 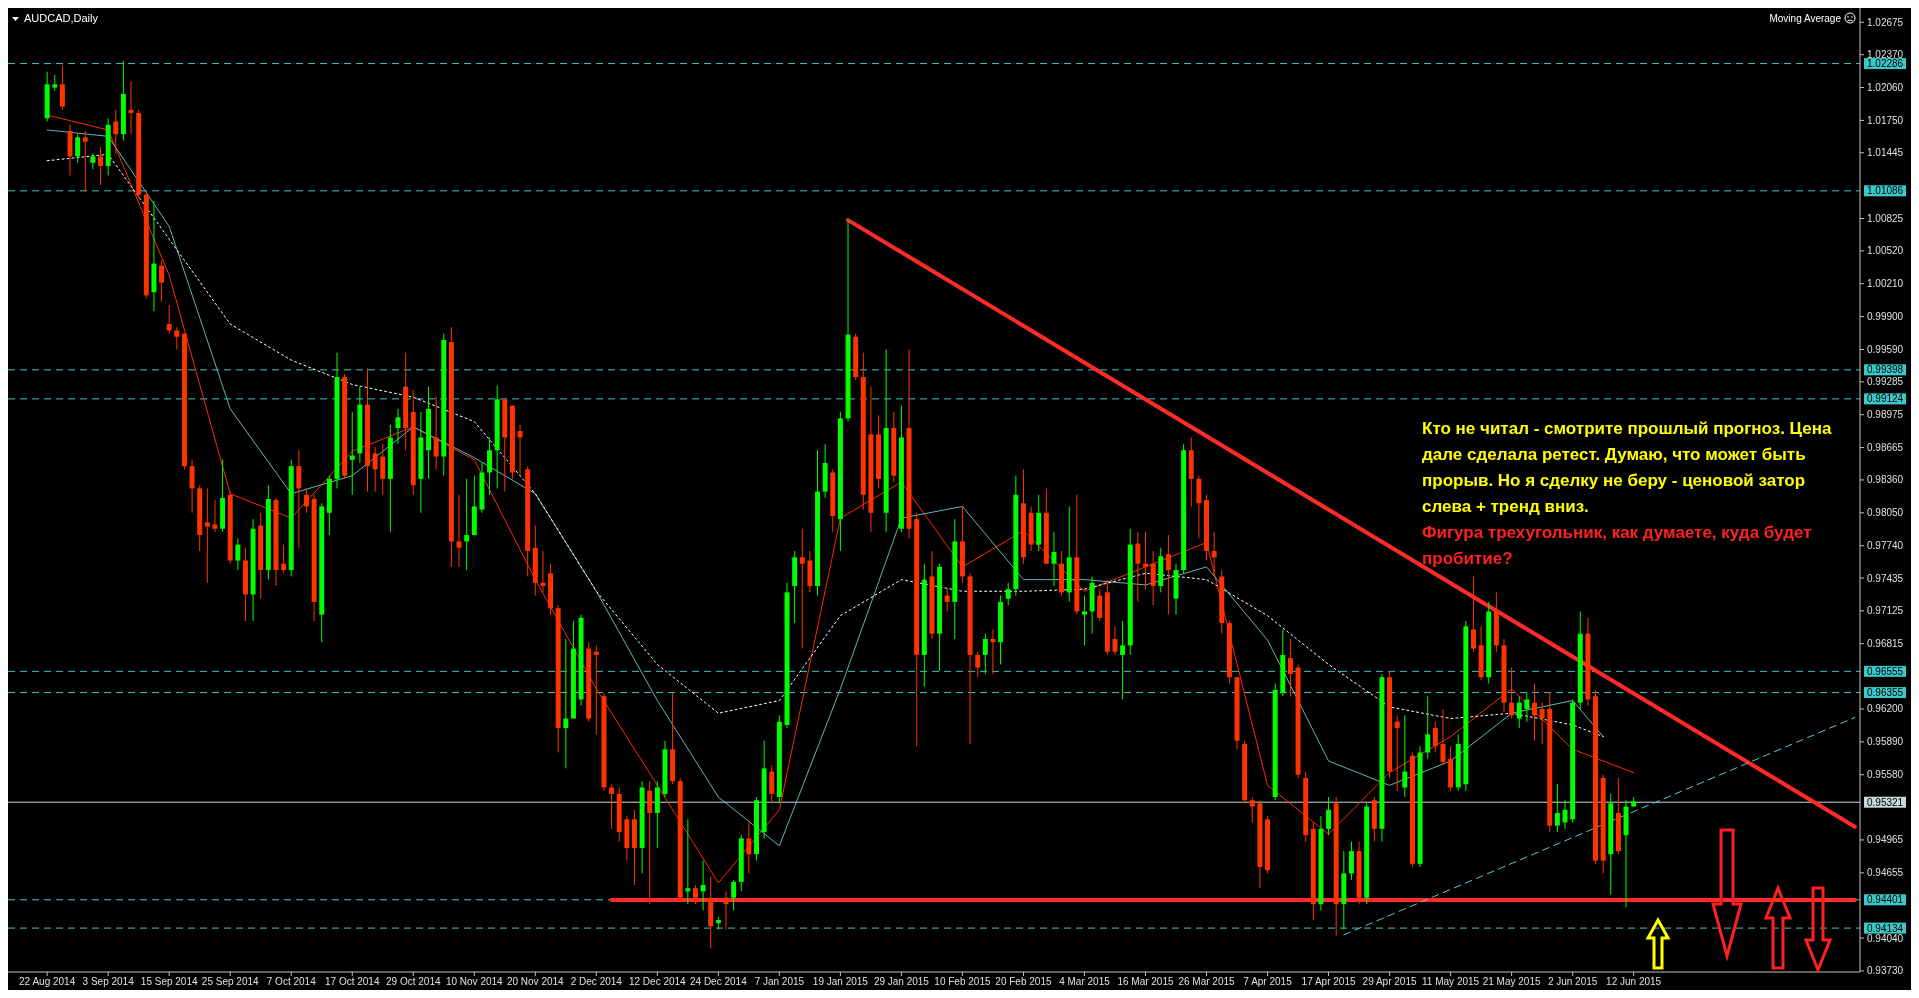 I want to click on x-tick-label: 24 Dec 2014, so click(x=719, y=981).